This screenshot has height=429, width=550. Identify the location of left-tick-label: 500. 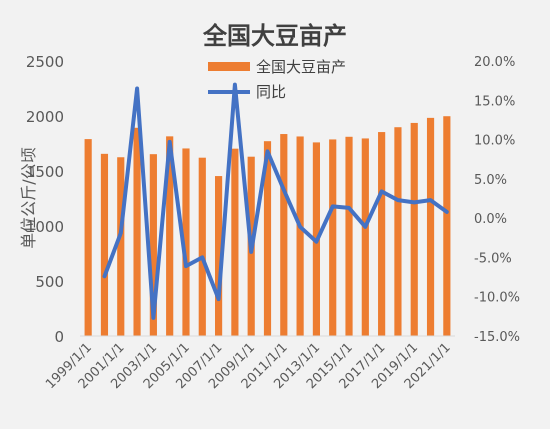
(49, 282).